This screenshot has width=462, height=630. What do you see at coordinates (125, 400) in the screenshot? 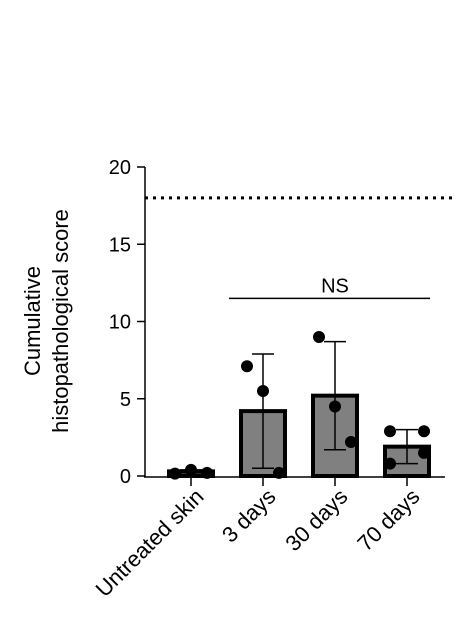
I see `y-tick-label: 5` at bounding box center [125, 400].